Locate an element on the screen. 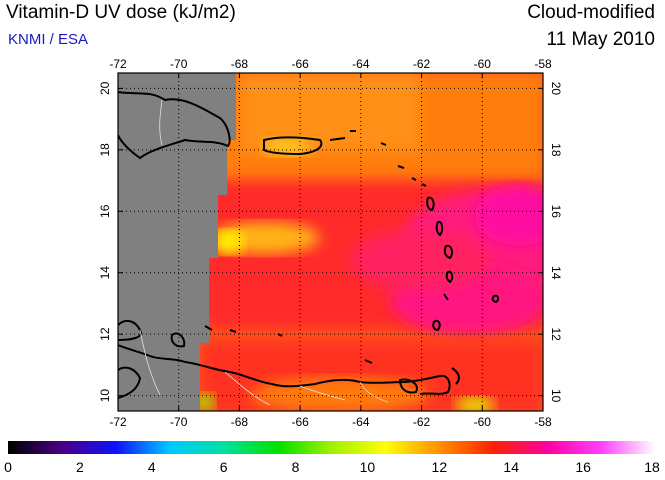 The image size is (665, 480). lat-tick-label-left: 10 is located at coordinates (105, 396).